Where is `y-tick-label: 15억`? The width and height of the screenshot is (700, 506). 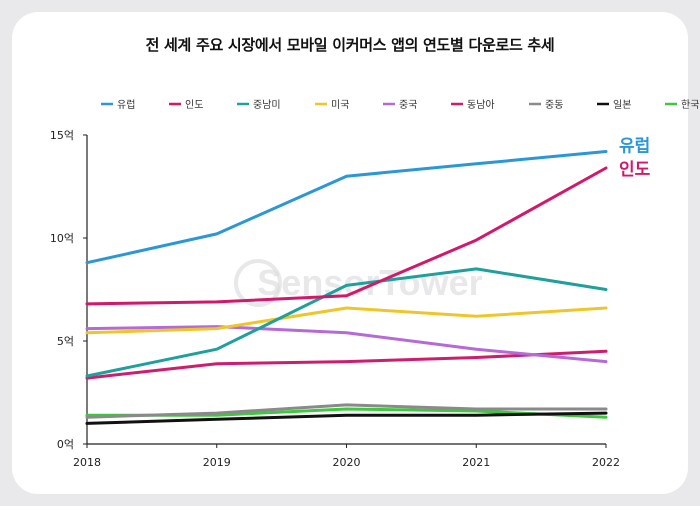 y-tick-label: 15억 is located at coordinates (62, 135).